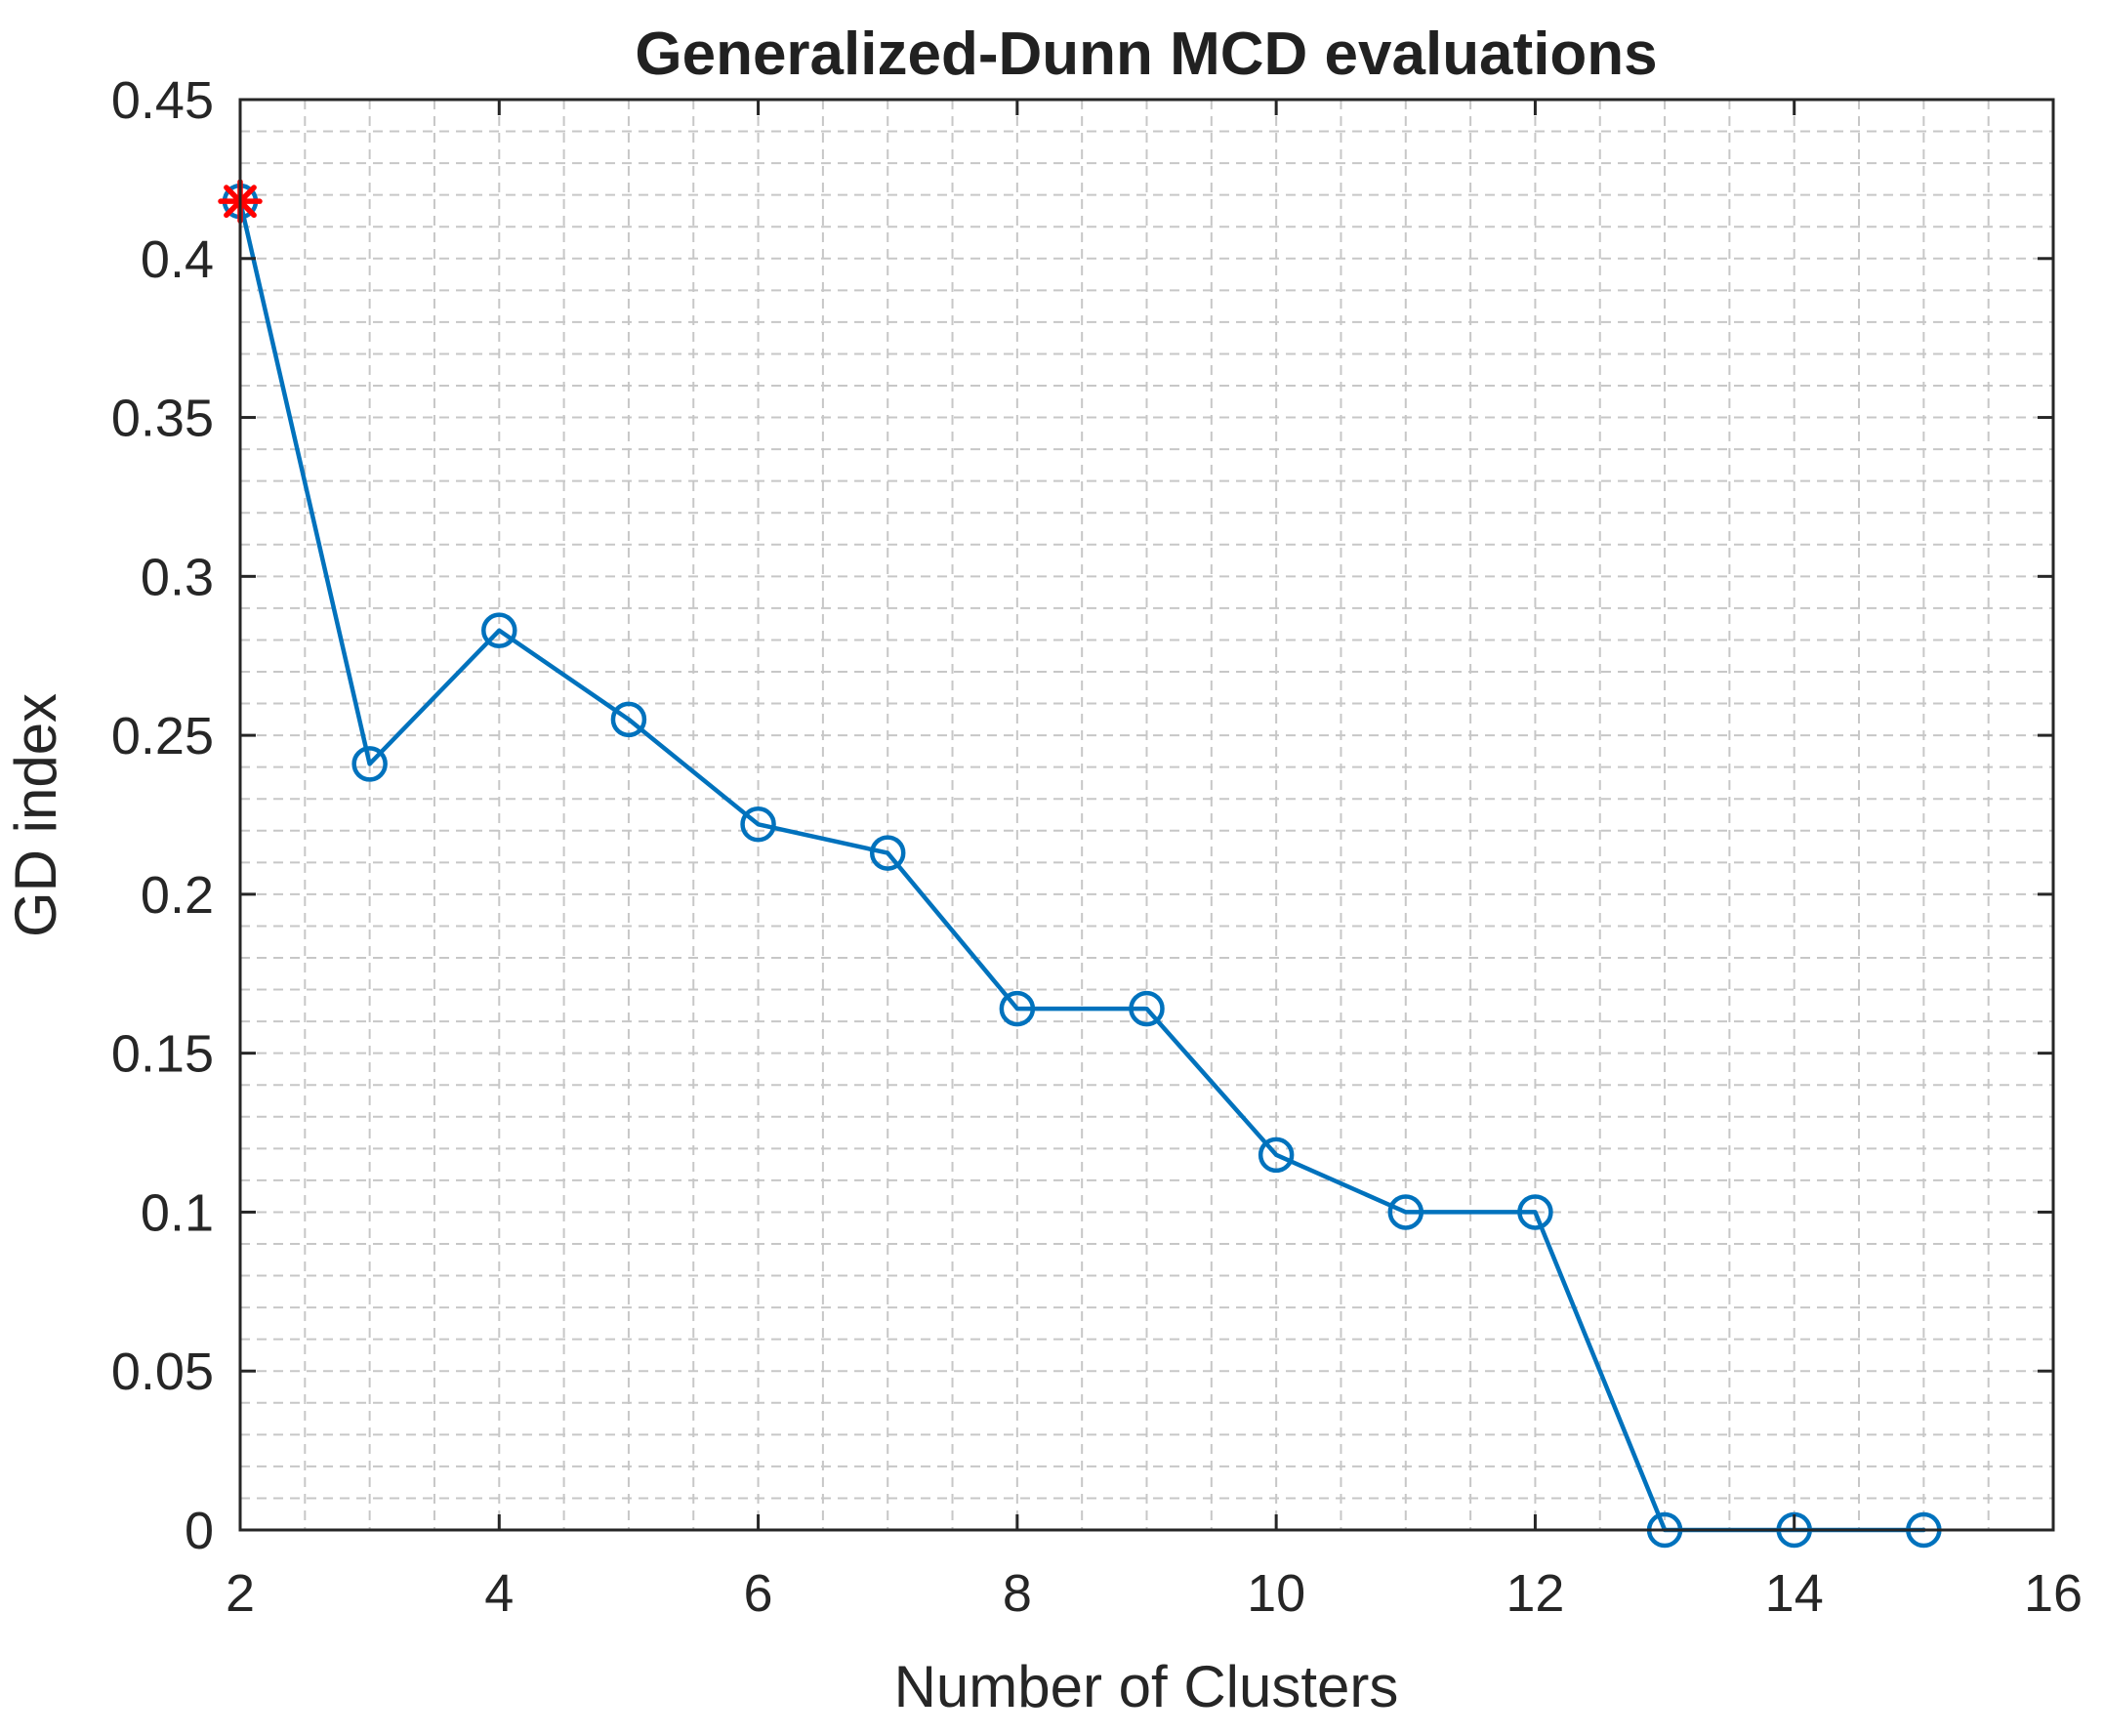 The width and height of the screenshot is (2104, 1736). Describe the element at coordinates (1146, 55) in the screenshot. I see `chart-title: Generalized-Dunn MCD evaluations` at that location.